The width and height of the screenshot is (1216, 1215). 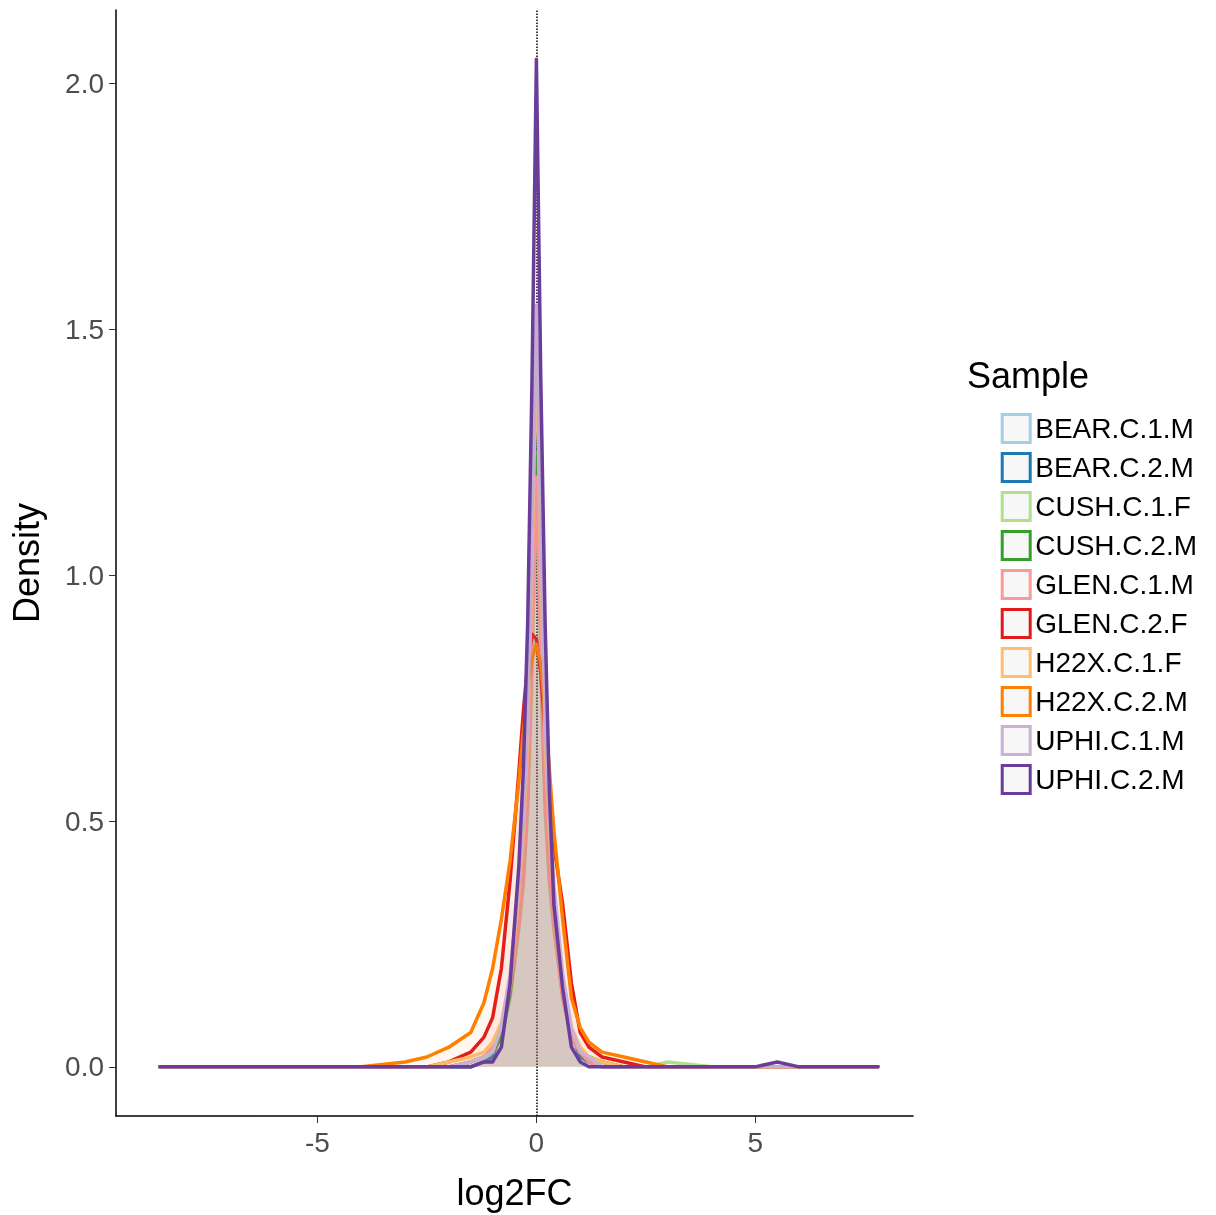 What do you see at coordinates (536, 1142) in the screenshot?
I see `x-tick-label: 0` at bounding box center [536, 1142].